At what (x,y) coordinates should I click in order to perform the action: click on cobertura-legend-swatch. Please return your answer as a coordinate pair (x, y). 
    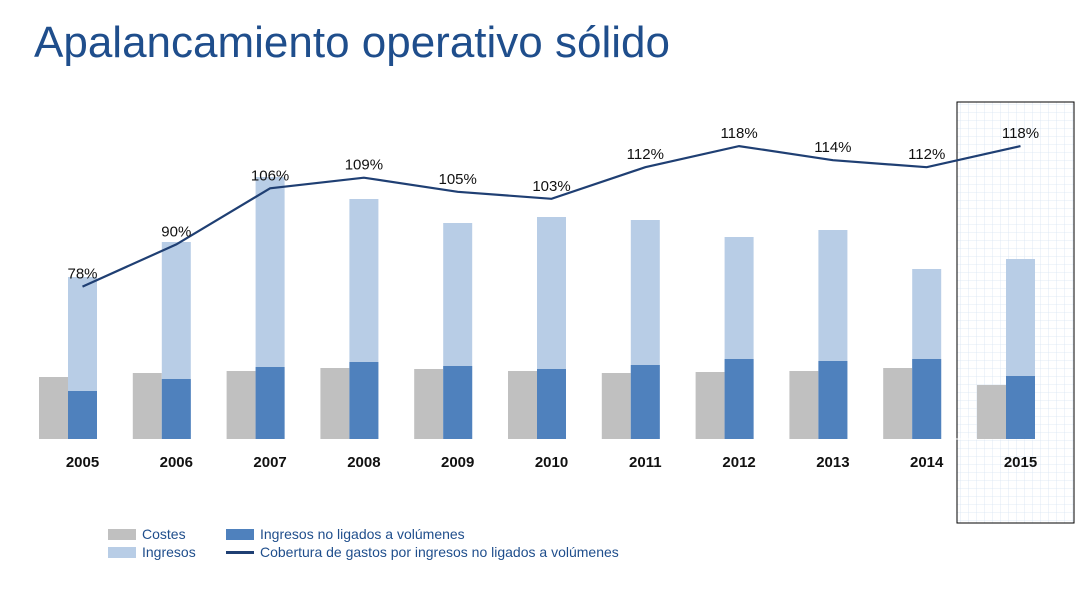
    Looking at the image, I should click on (240, 552).